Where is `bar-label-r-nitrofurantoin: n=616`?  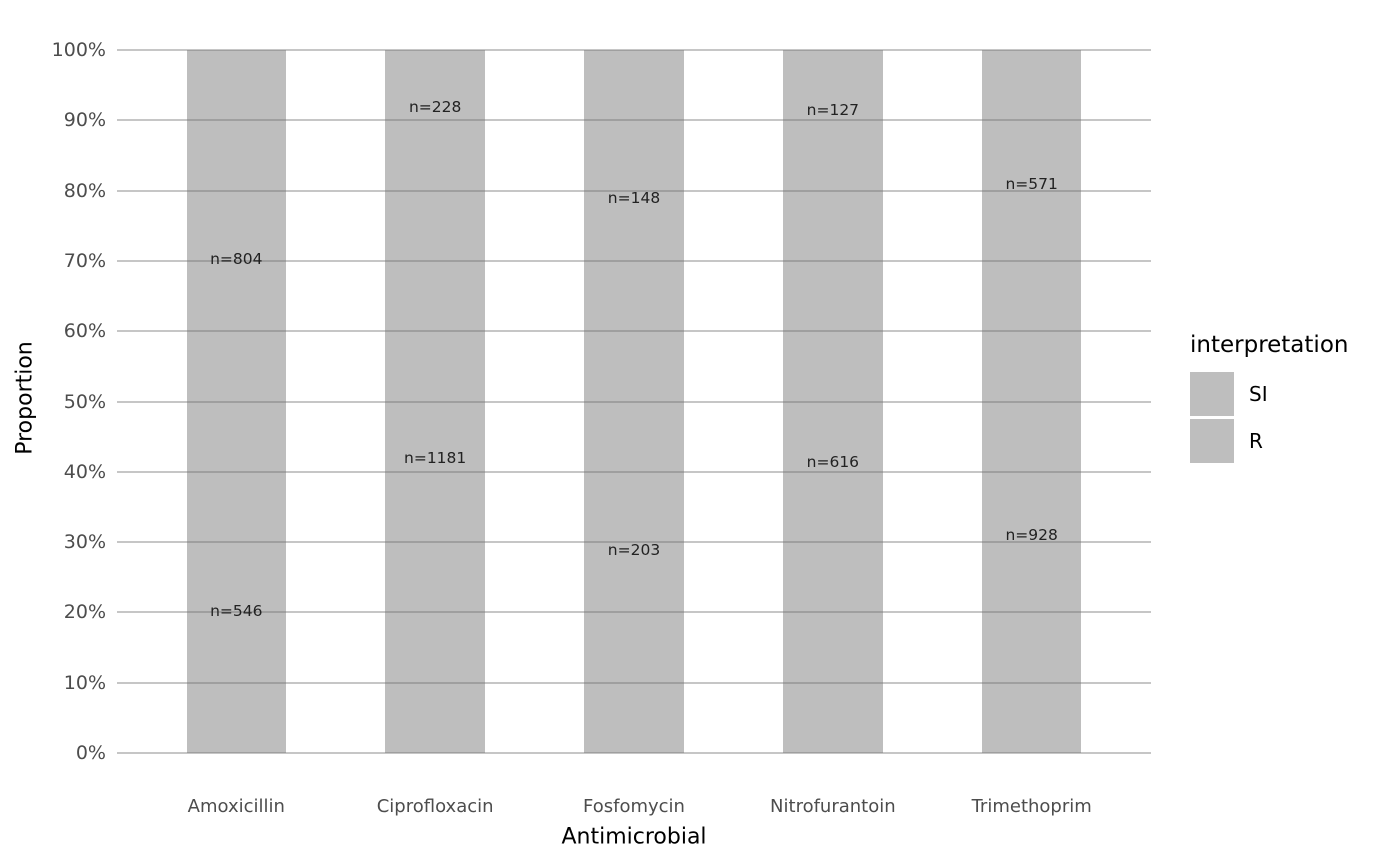 bar-label-r-nitrofurantoin: n=616 is located at coordinates (833, 461).